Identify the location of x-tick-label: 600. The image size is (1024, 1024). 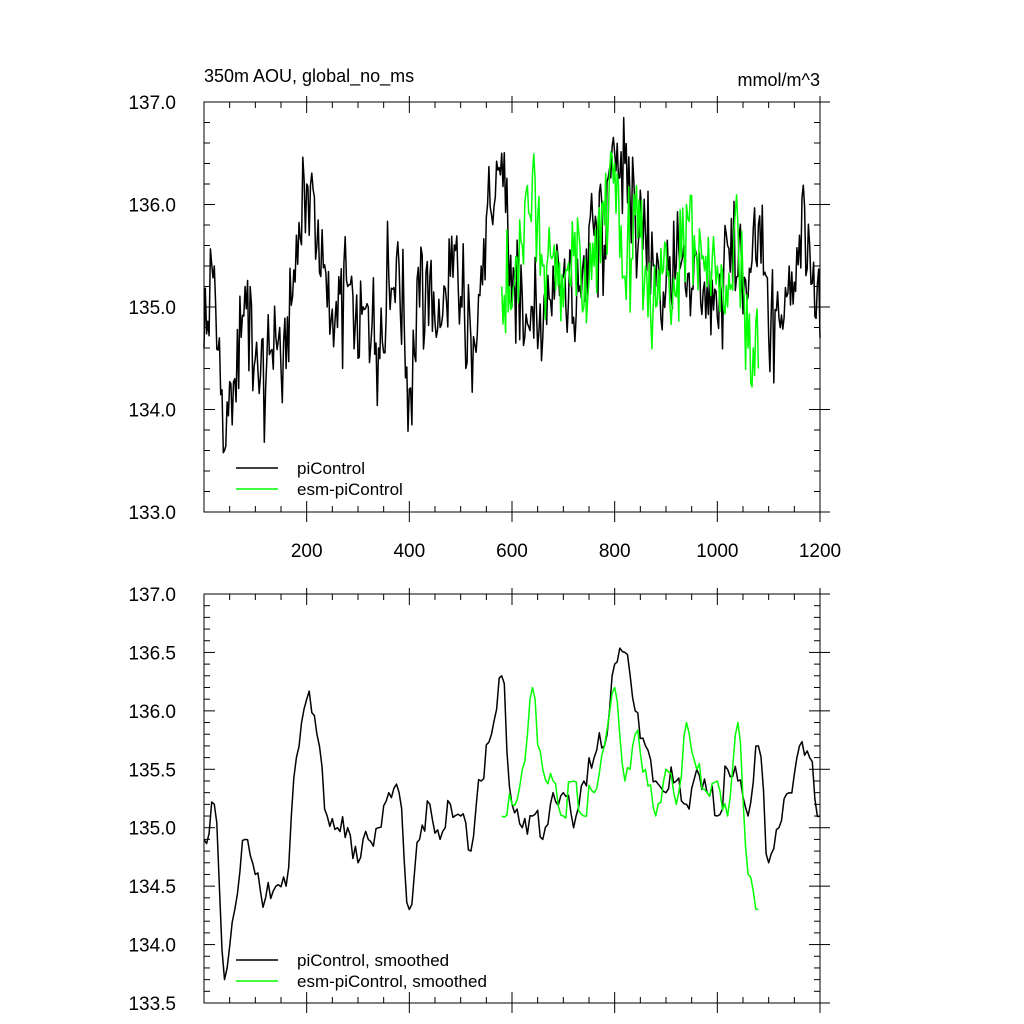
(512, 551).